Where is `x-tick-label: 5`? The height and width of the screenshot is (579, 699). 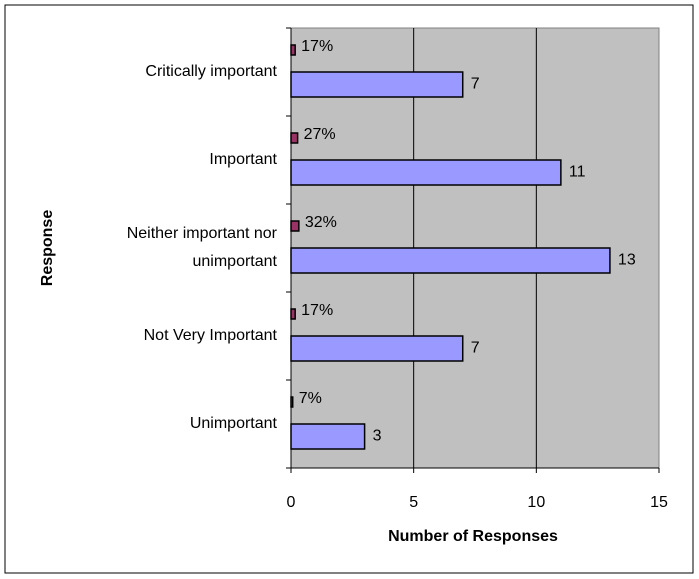 x-tick-label: 5 is located at coordinates (413, 502).